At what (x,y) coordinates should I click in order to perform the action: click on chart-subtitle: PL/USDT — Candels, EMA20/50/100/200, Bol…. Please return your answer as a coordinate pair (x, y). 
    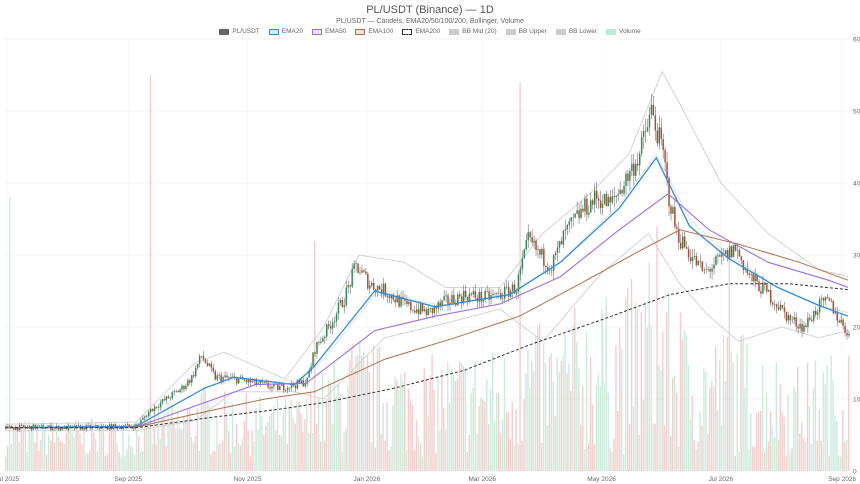
    Looking at the image, I should click on (430, 21).